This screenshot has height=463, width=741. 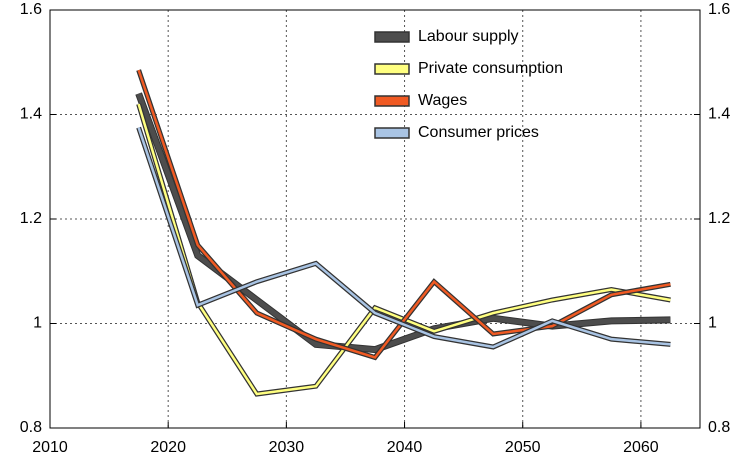 What do you see at coordinates (50, 447) in the screenshot?
I see `x-tick-label: 2010` at bounding box center [50, 447].